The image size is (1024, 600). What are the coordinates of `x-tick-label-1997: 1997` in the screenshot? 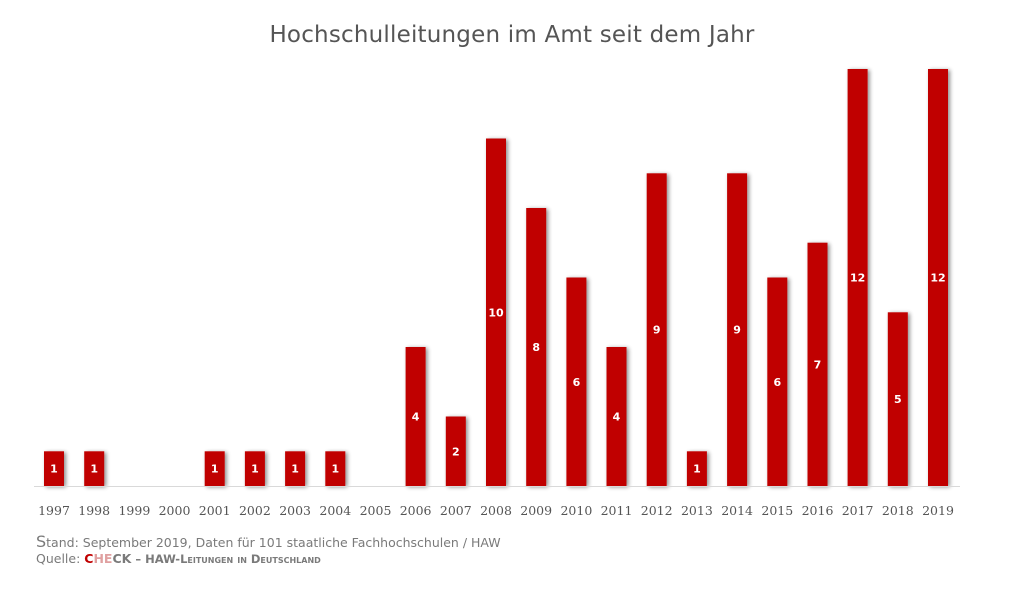 It's located at (54, 510).